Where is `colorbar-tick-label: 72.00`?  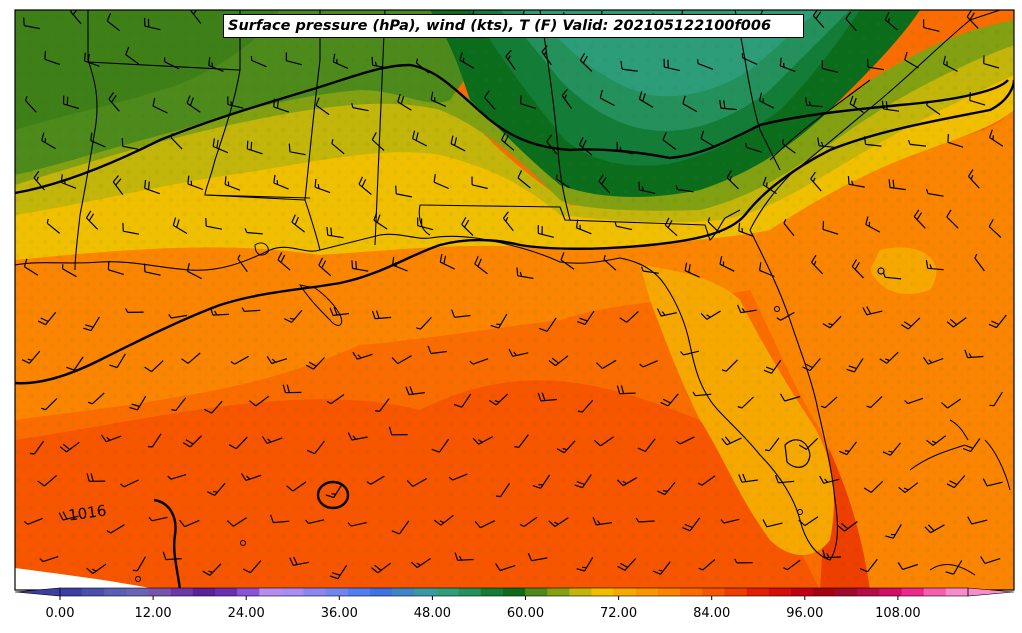
colorbar-tick-label: 72.00 is located at coordinates (618, 613).